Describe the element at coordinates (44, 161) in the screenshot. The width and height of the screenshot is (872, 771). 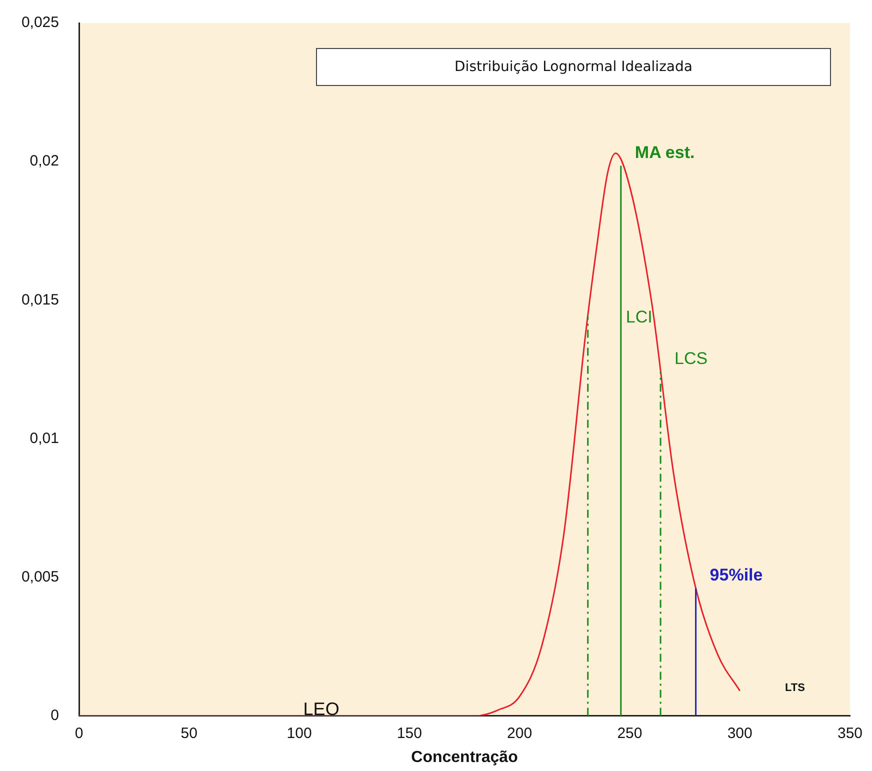
I see `y-tick-label: 0,02` at that location.